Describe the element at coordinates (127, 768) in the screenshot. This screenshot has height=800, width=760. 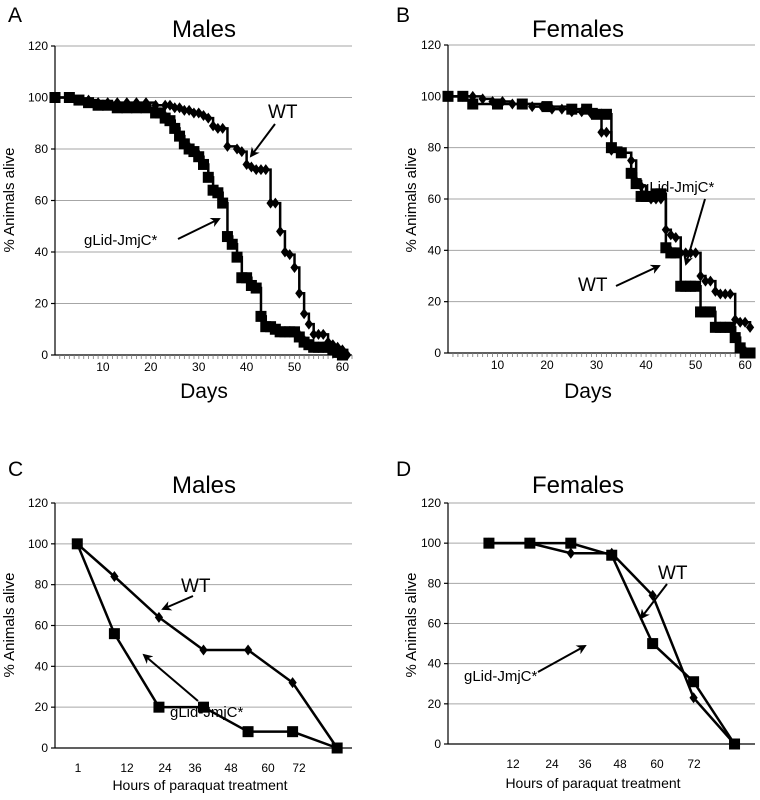
I see `x-category-label: 12` at that location.